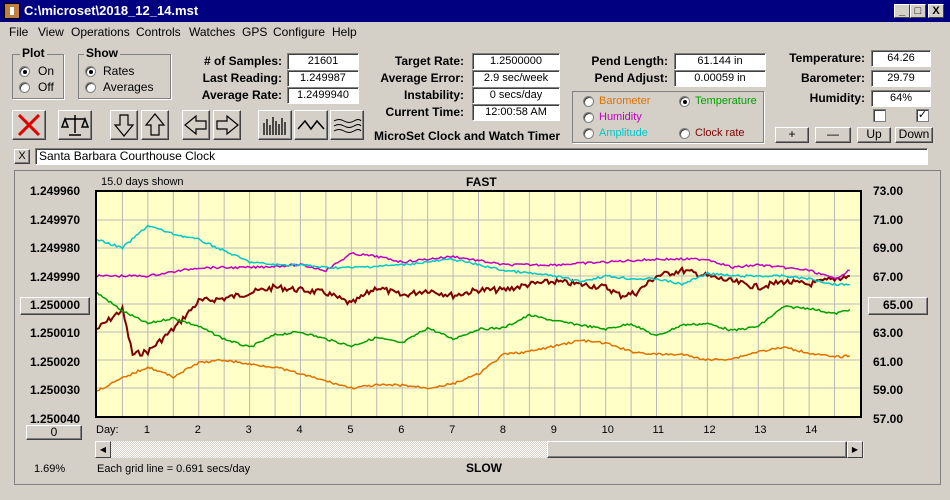  Describe the element at coordinates (684, 101) in the screenshot. I see `temperature-radio` at that location.